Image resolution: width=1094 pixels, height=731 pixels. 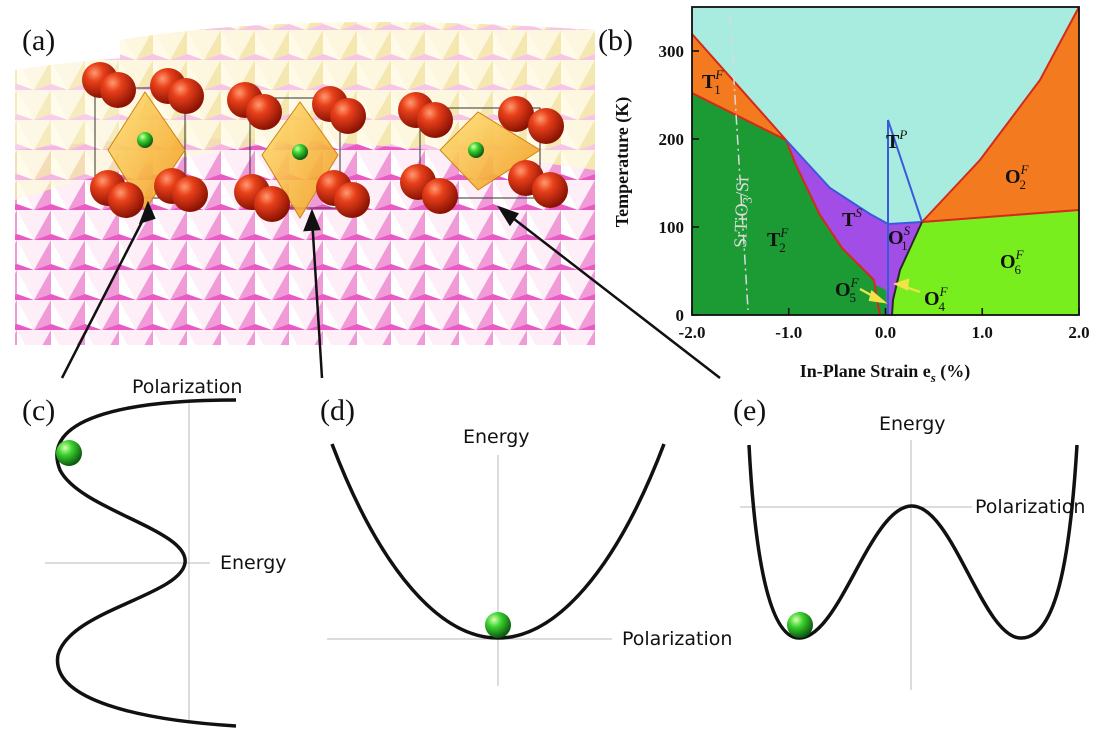 What do you see at coordinates (788, 332) in the screenshot?
I see `x-tick-label: -1.0` at bounding box center [788, 332].